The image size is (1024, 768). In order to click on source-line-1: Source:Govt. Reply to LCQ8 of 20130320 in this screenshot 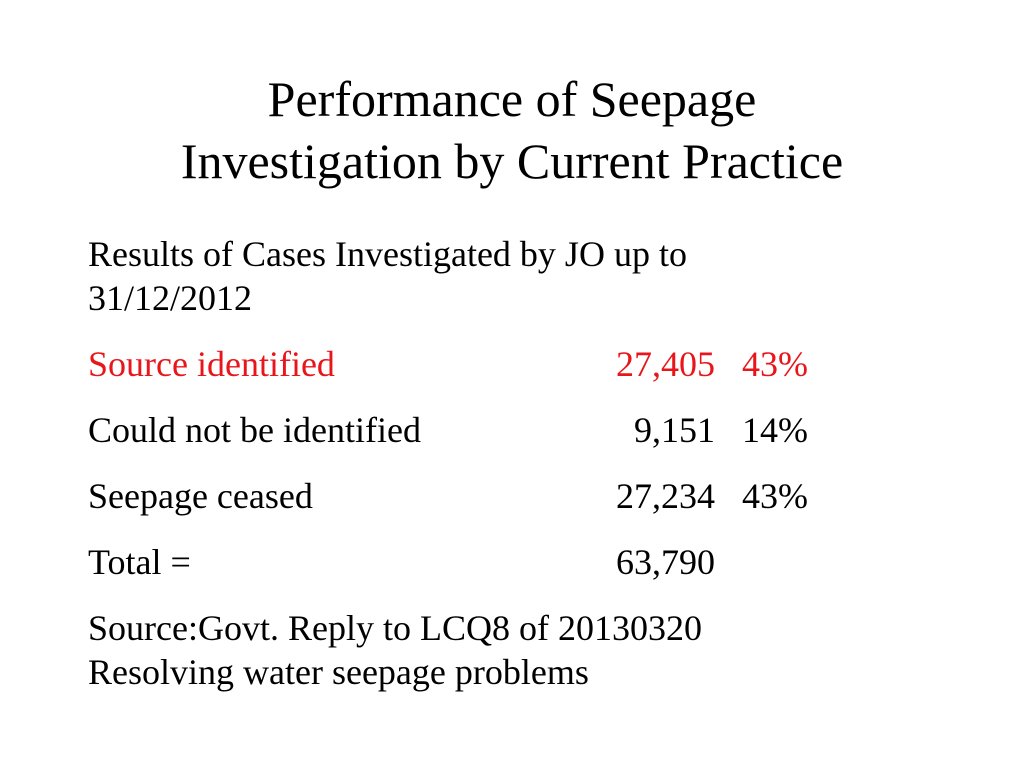, I will do `click(395, 628)`.